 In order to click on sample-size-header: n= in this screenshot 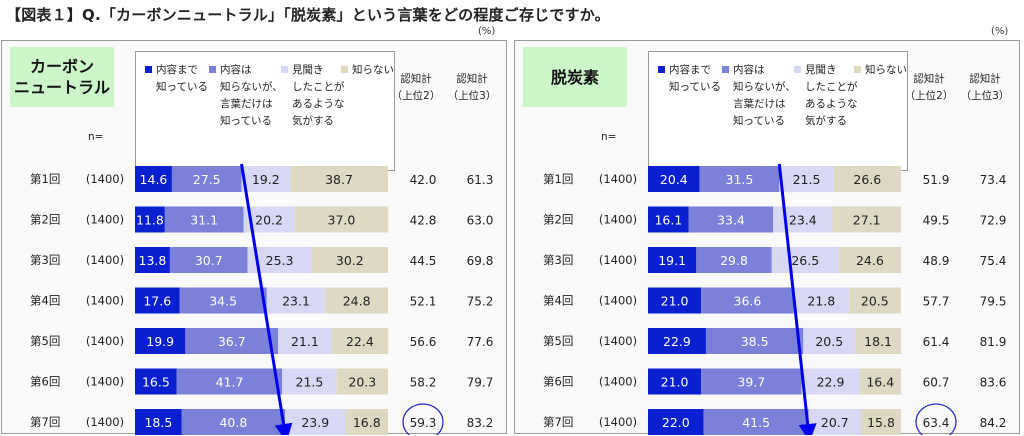, I will do `click(609, 137)`.